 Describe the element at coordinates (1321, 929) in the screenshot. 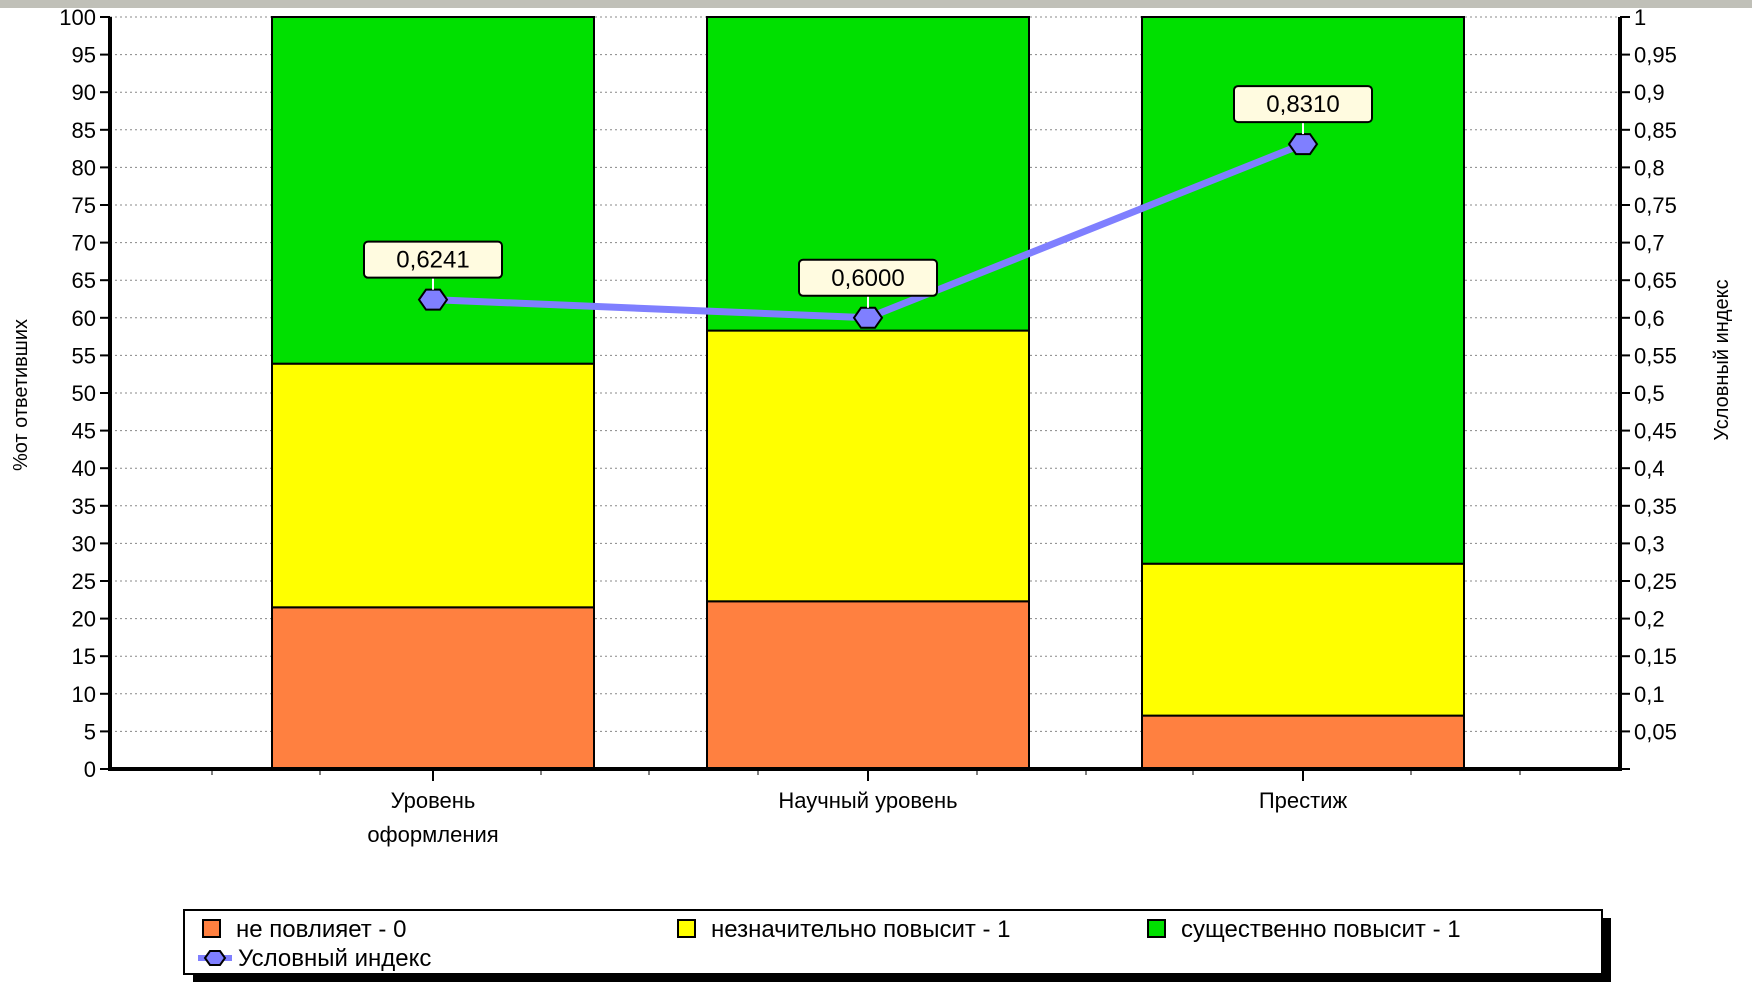

I see `legend-label: существенно повысит - 1` at that location.